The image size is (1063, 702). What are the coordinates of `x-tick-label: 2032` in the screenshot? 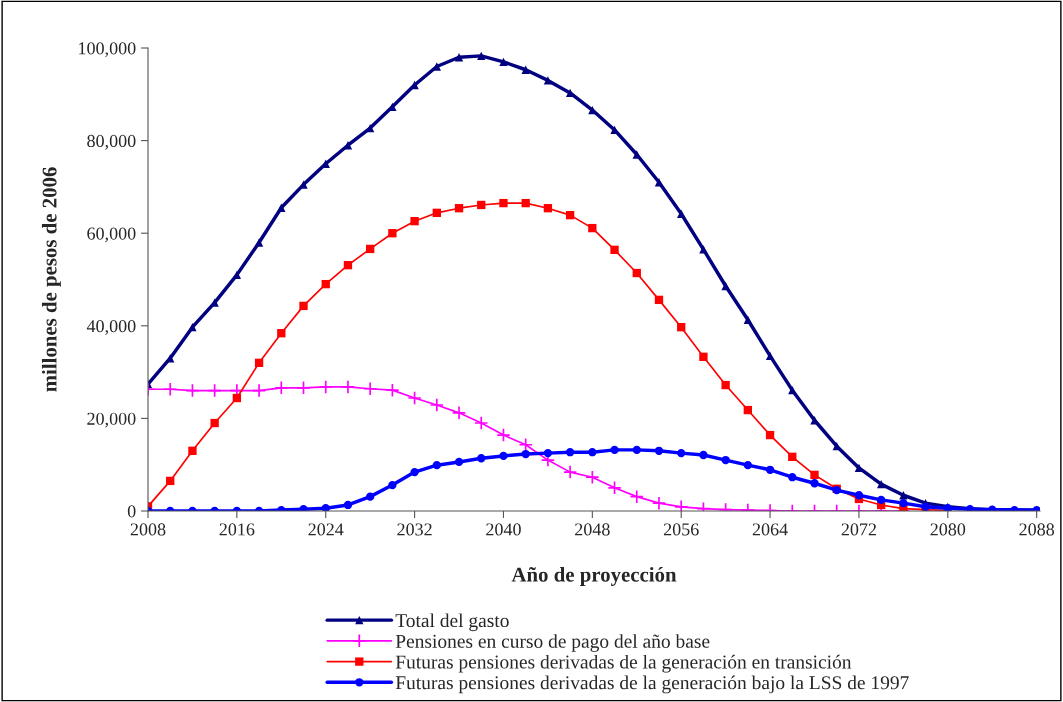 It's located at (414, 529).